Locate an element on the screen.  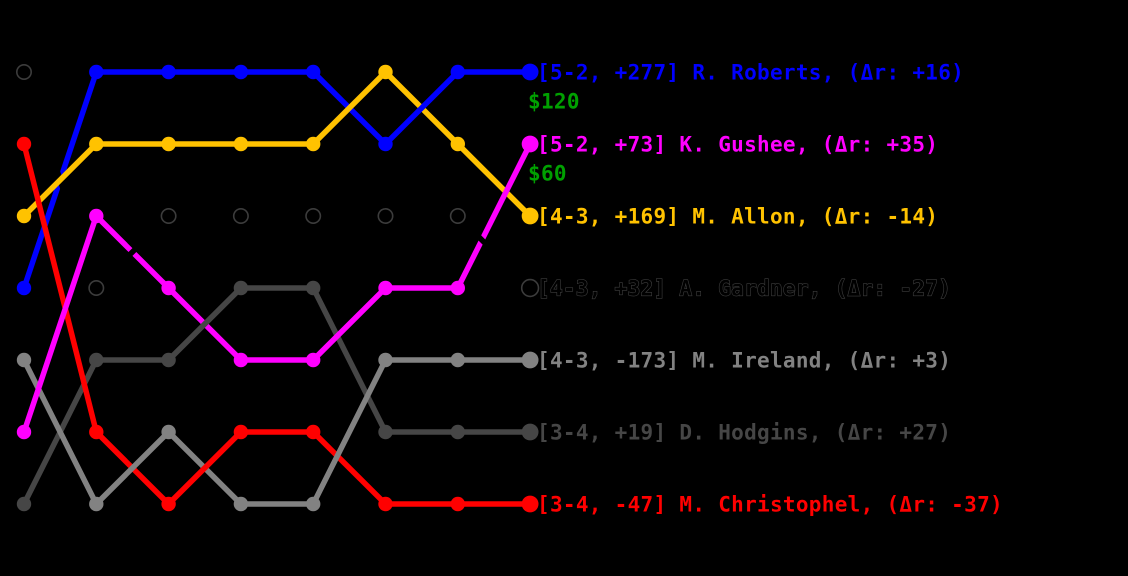
series-label-r-roberts: [5-2, +277] R. Roberts, (Δr: +16) is located at coordinates (750, 73).